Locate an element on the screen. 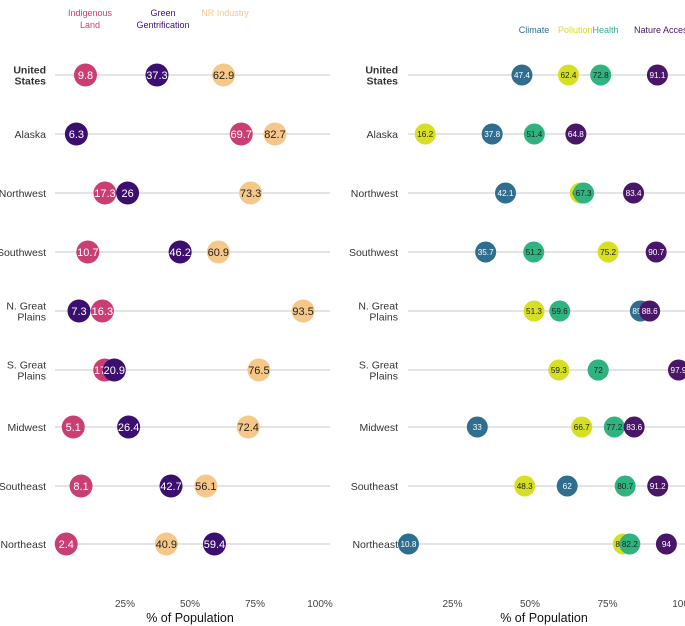 The width and height of the screenshot is (685, 626). point-health-alaska is located at coordinates (534, 134).